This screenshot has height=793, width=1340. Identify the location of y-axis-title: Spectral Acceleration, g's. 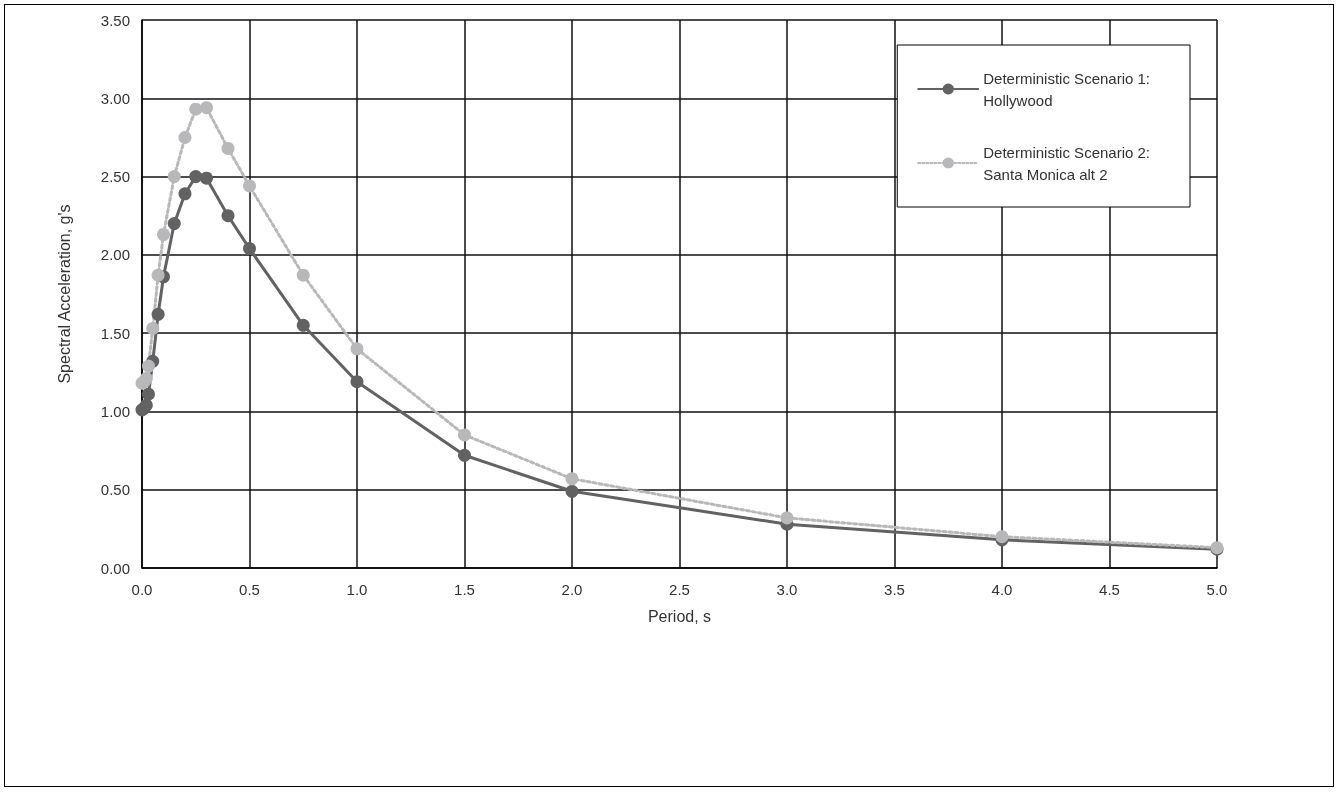
(64, 294).